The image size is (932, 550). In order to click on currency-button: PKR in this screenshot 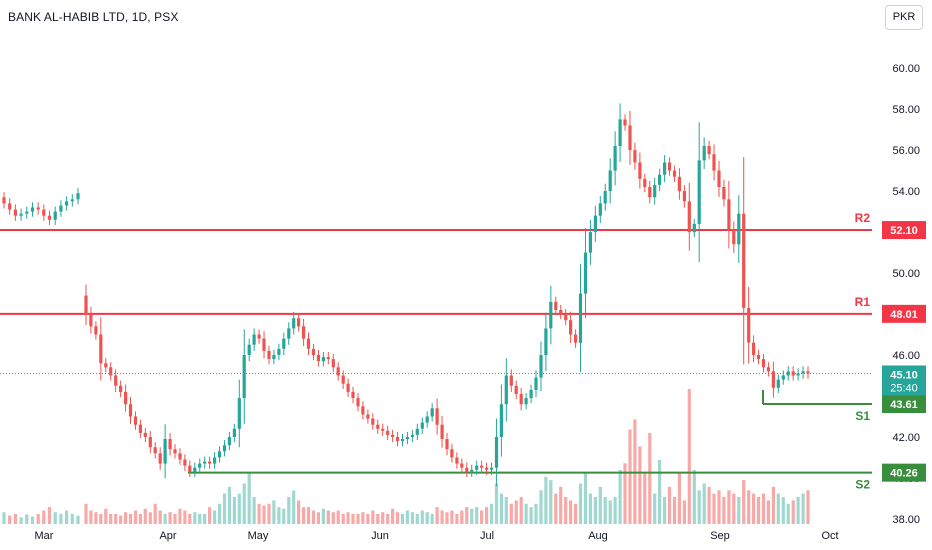, I will do `click(904, 17)`.